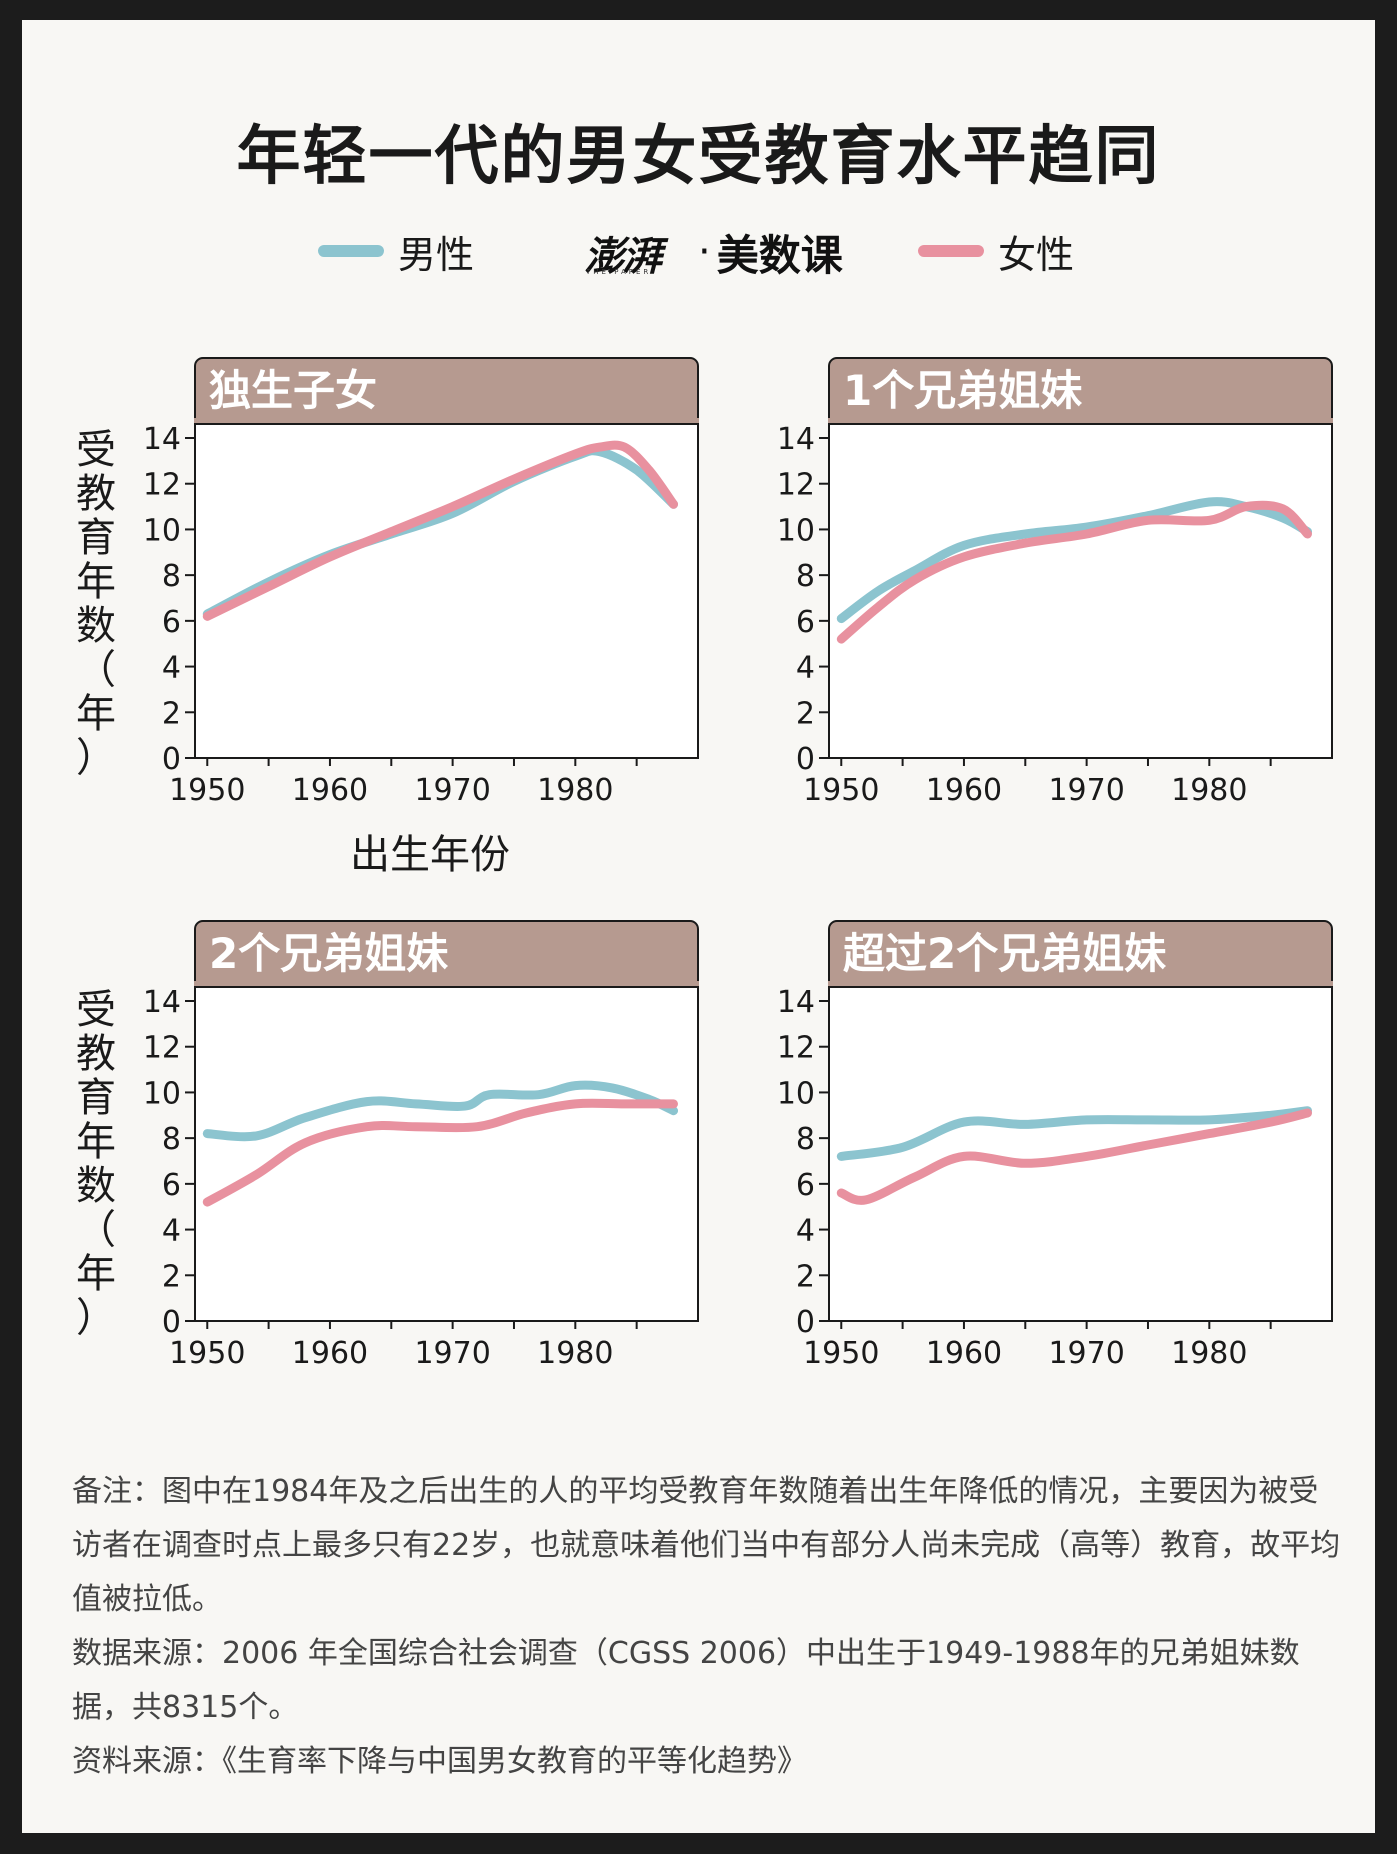  I want to click on x-axis-label: 出生年份, so click(430, 855).